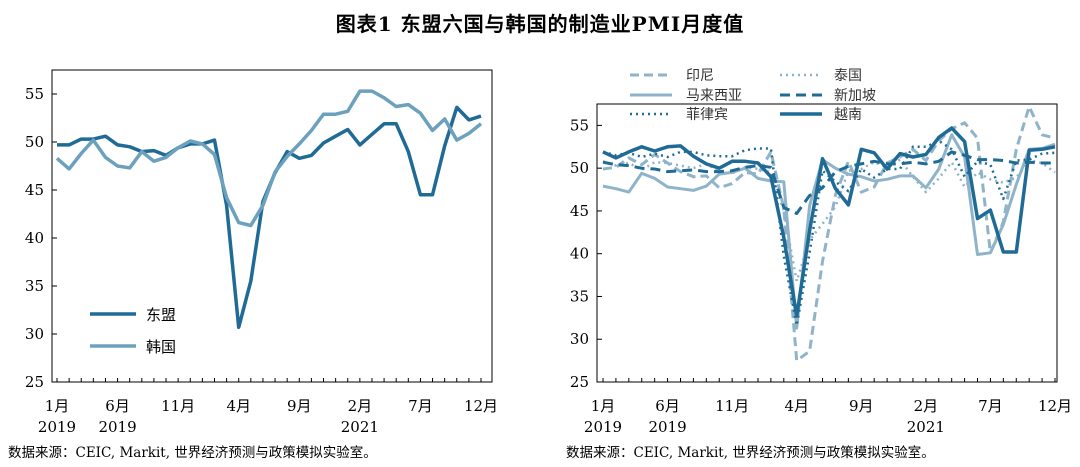  I want to click on legend-label-thailand: 泰国, so click(848, 76).